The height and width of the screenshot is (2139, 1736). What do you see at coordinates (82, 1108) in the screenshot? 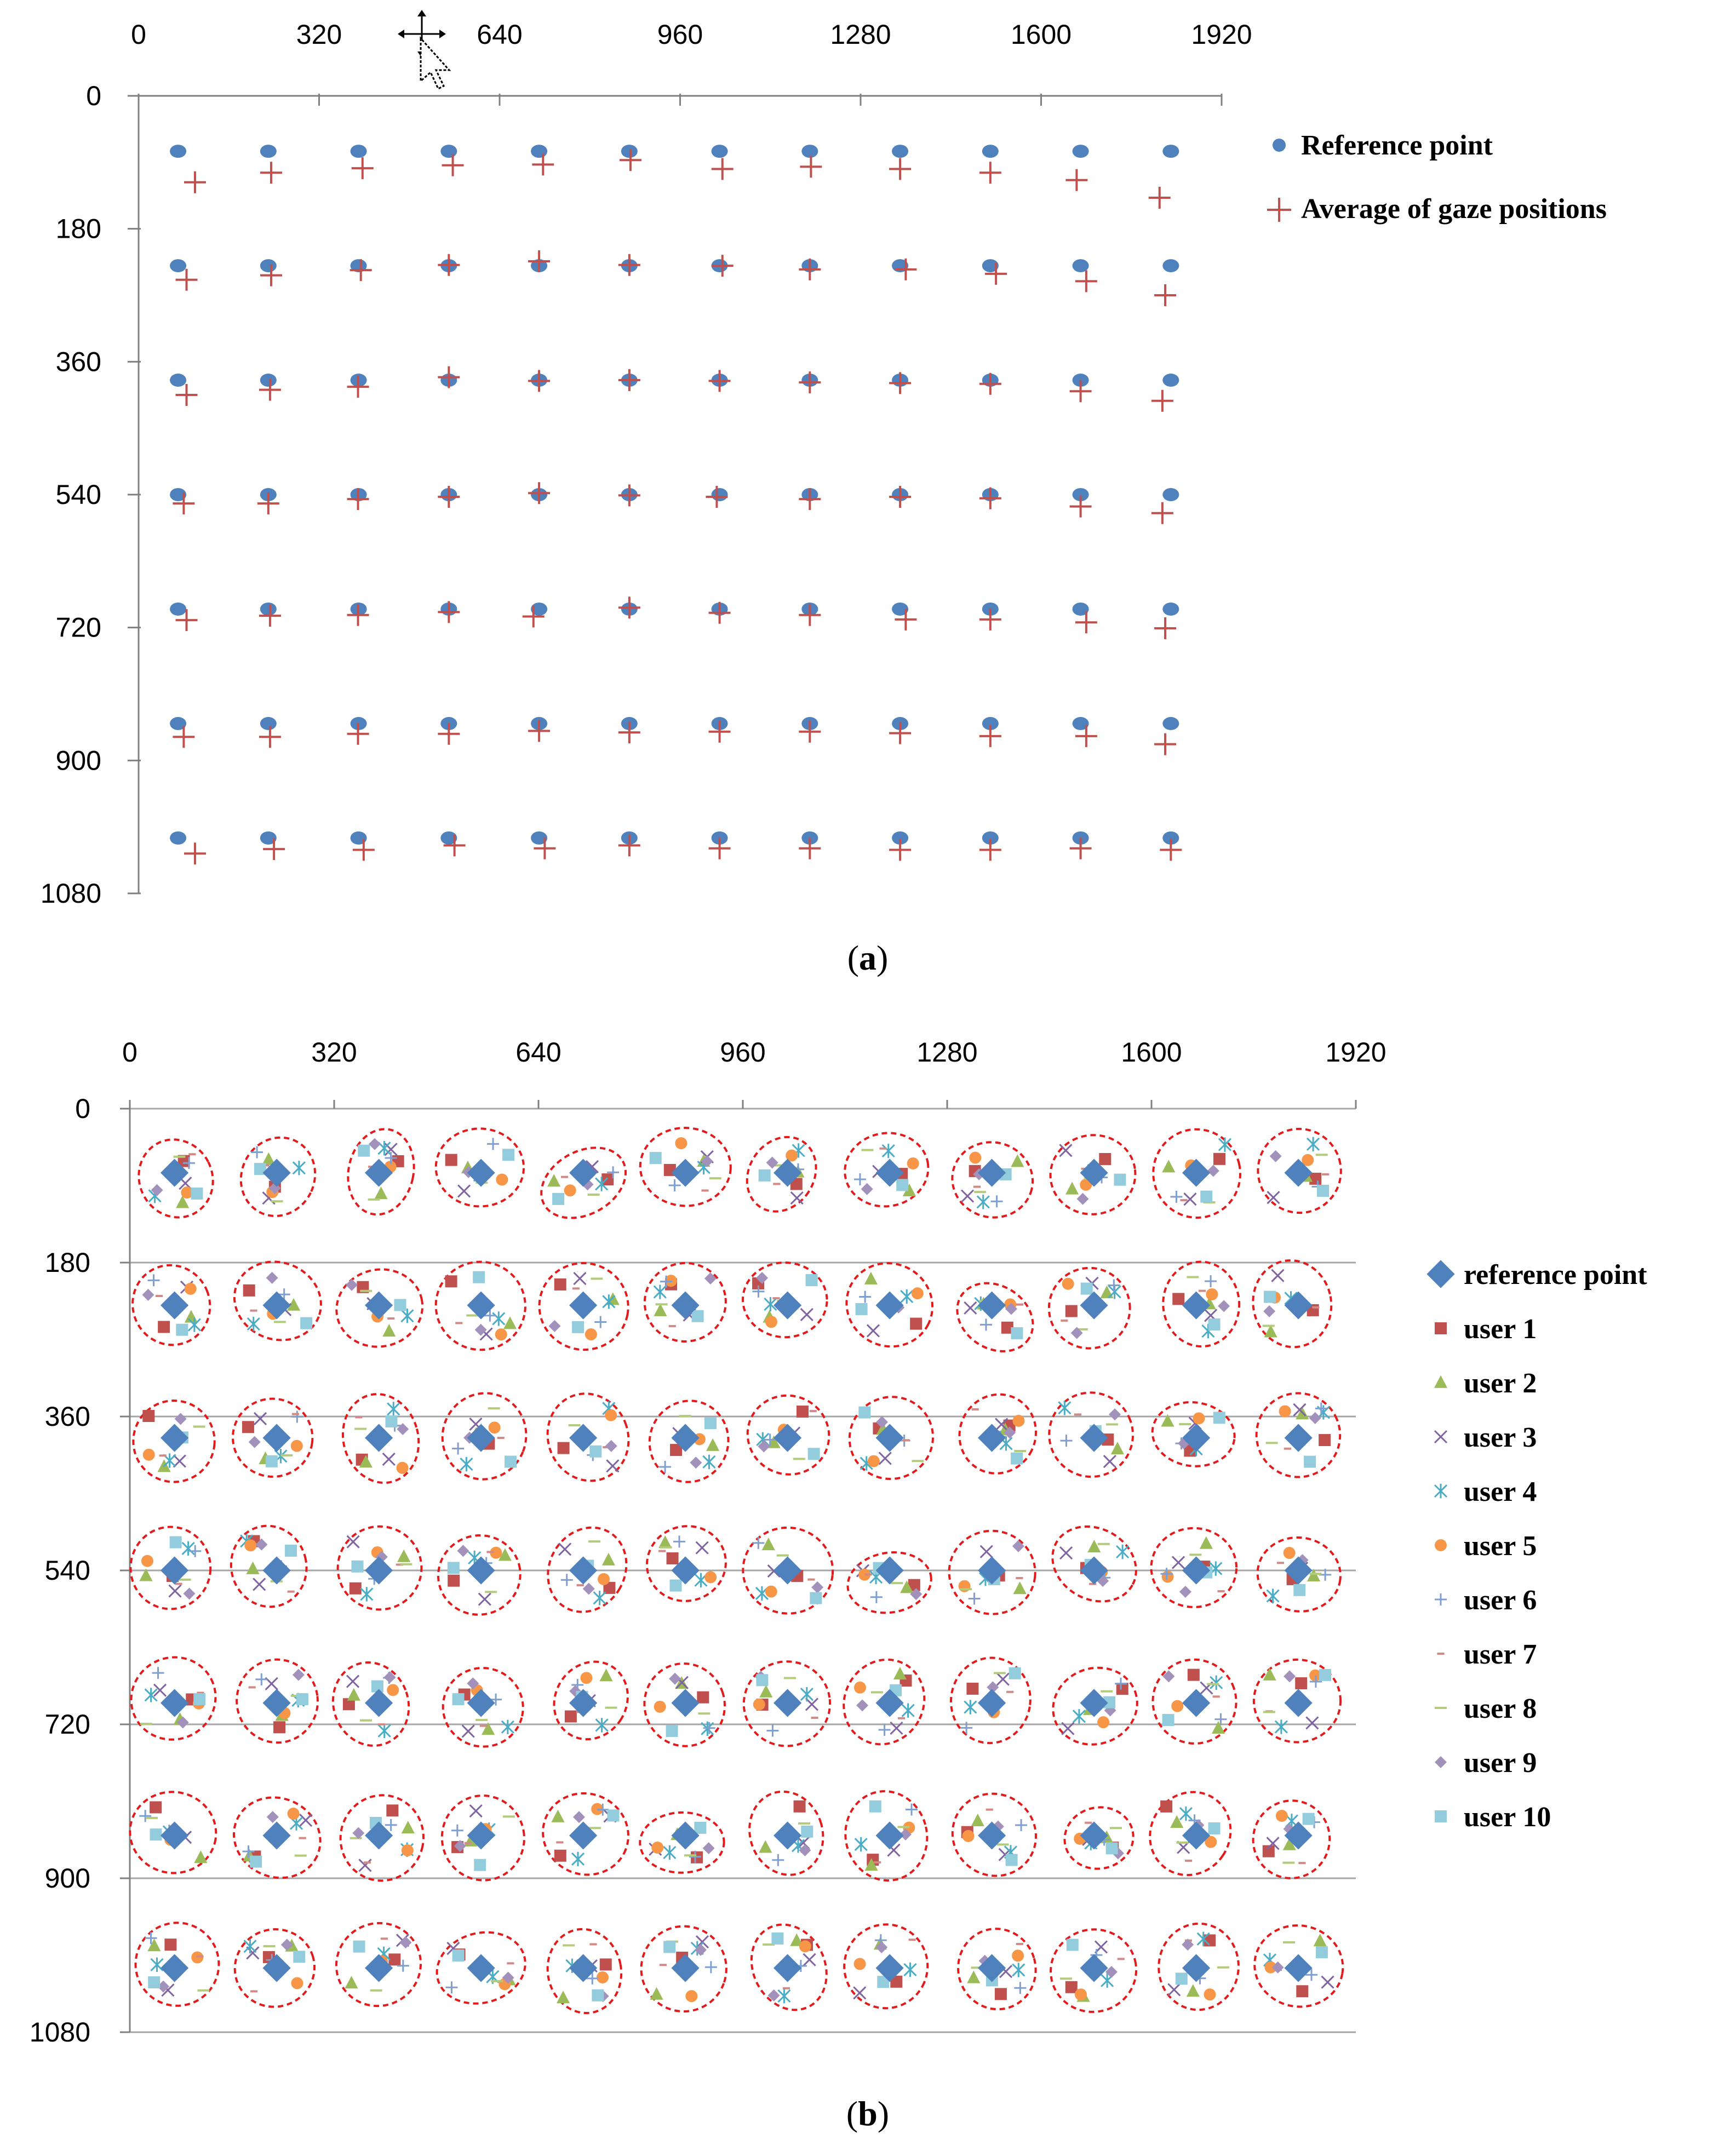
I see `y-tick-label: 0` at bounding box center [82, 1108].